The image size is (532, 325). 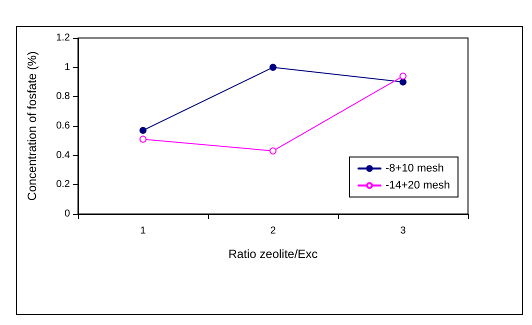 I want to click on x-tick-label: 1, so click(x=143, y=231).